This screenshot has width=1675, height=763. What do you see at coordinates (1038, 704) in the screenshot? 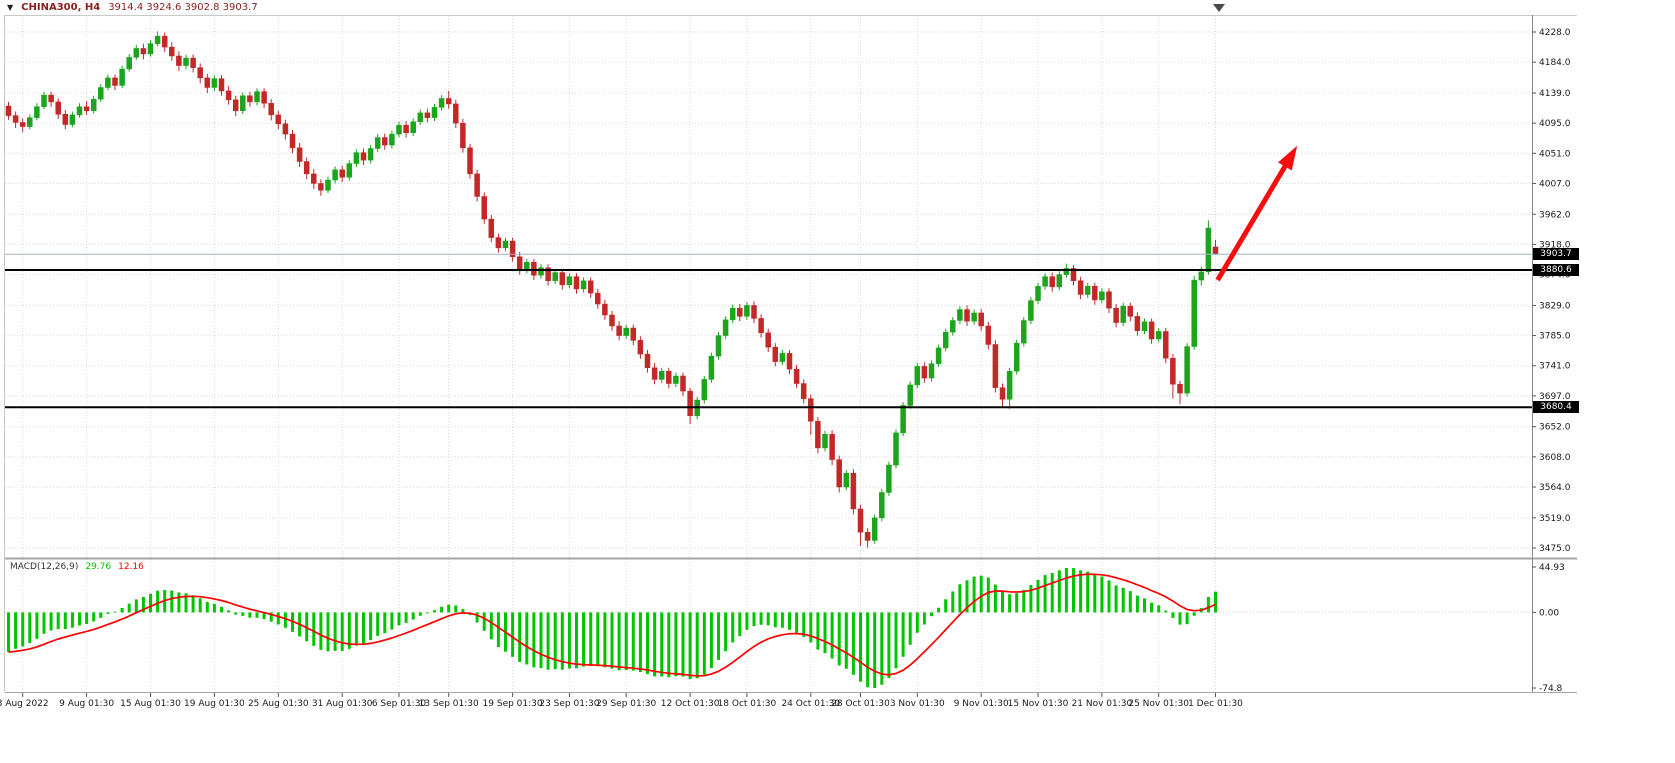
I see `svg-text: 15 Nov 01:30` at bounding box center [1038, 704].